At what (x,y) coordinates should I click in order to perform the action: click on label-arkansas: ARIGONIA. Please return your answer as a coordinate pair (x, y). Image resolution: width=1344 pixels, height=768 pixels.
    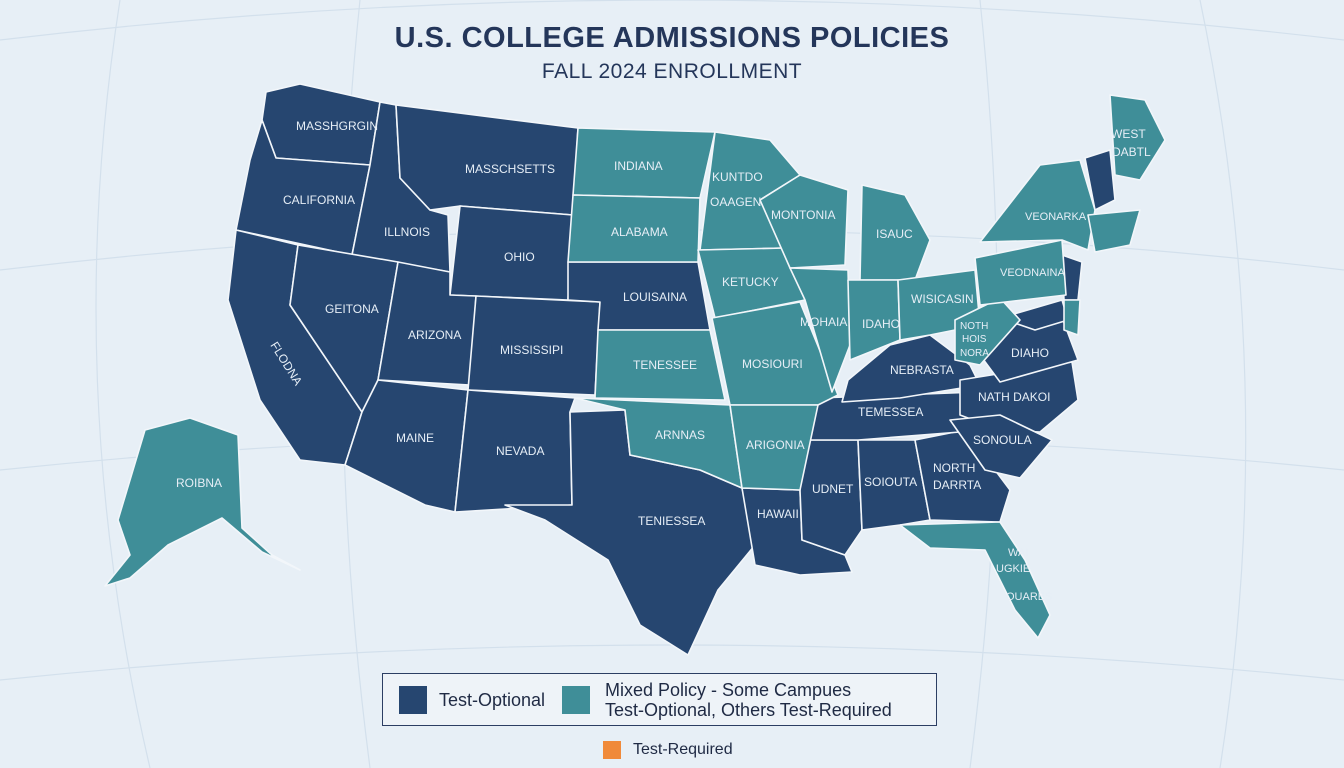
    Looking at the image, I should click on (775, 445).